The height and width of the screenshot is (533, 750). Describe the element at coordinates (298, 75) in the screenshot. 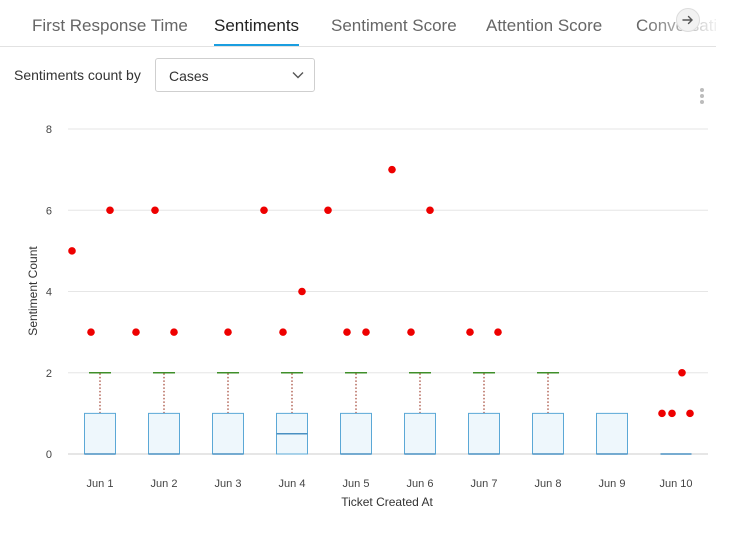

I see `chevron-down-icon` at that location.